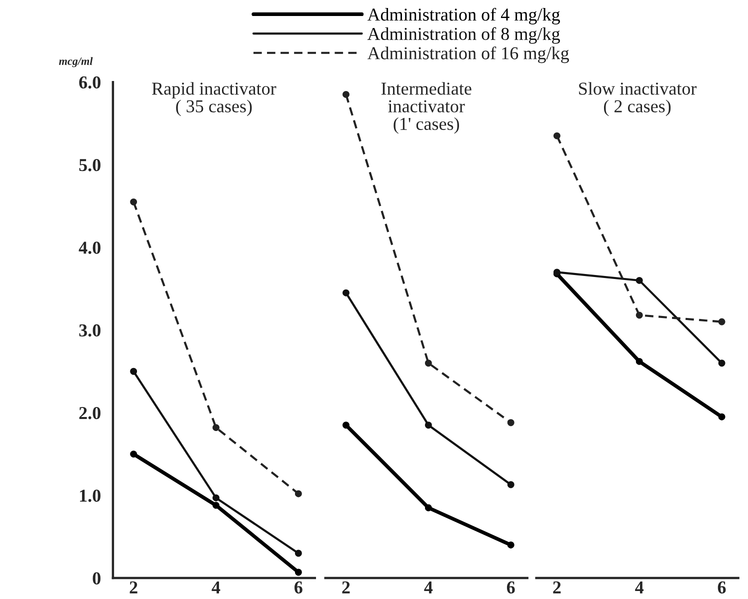 The image size is (748, 599). Describe the element at coordinates (89, 82) in the screenshot. I see `y-tick-label: 6.0` at that location.